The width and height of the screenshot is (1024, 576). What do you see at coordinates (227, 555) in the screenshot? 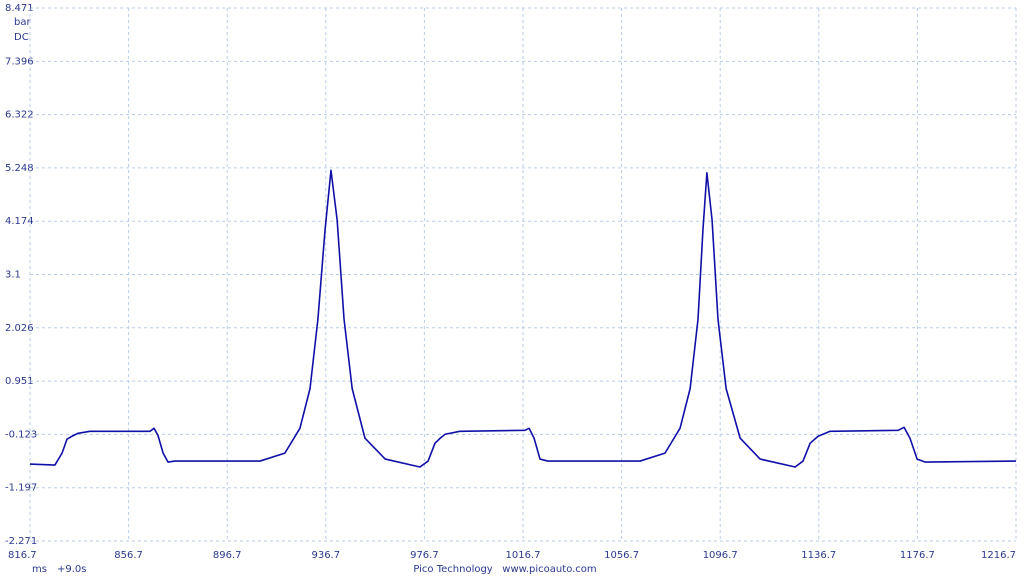
I see `x-tick-label: 896.7` at bounding box center [227, 555].